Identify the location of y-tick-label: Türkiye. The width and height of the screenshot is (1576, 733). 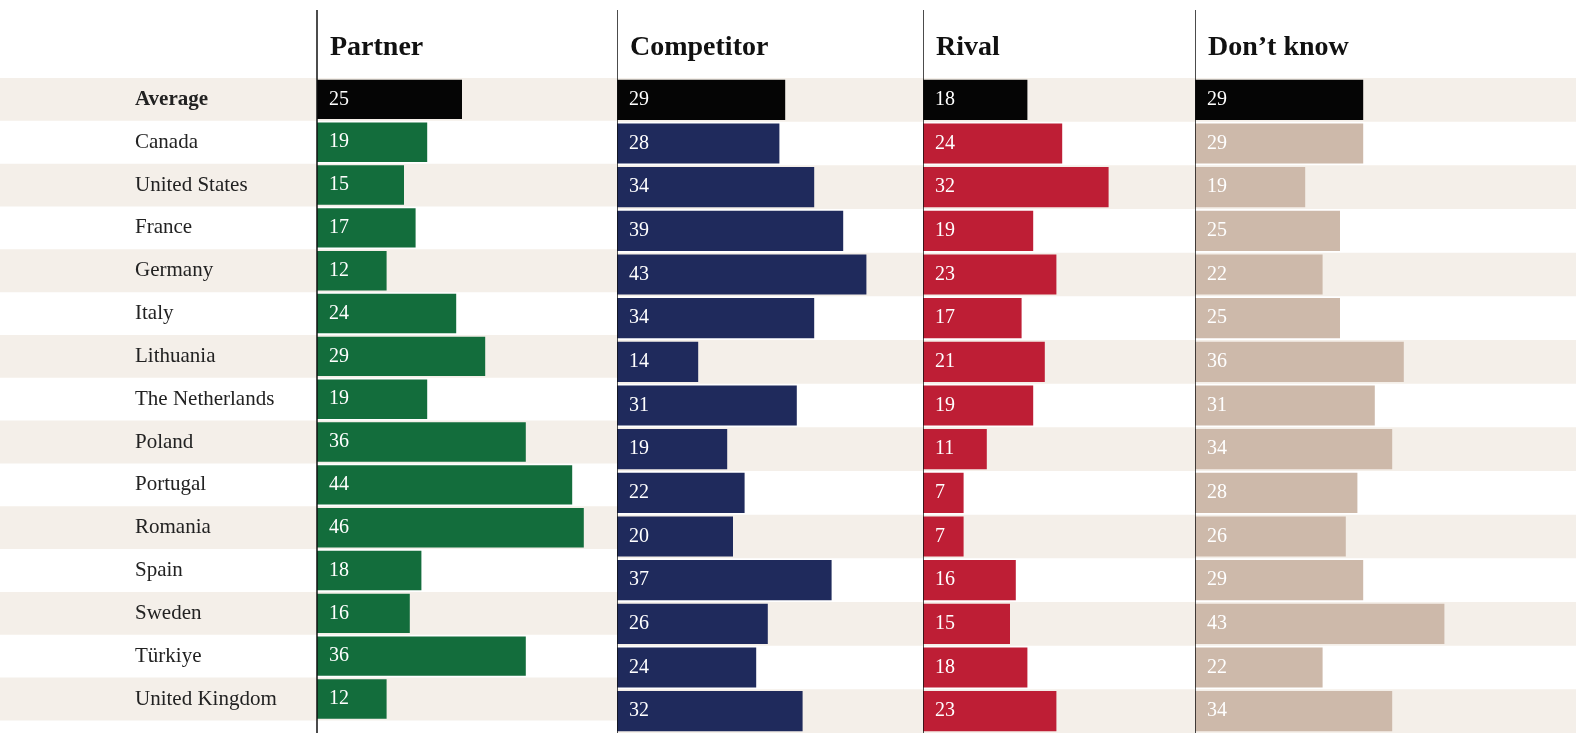
(168, 654).